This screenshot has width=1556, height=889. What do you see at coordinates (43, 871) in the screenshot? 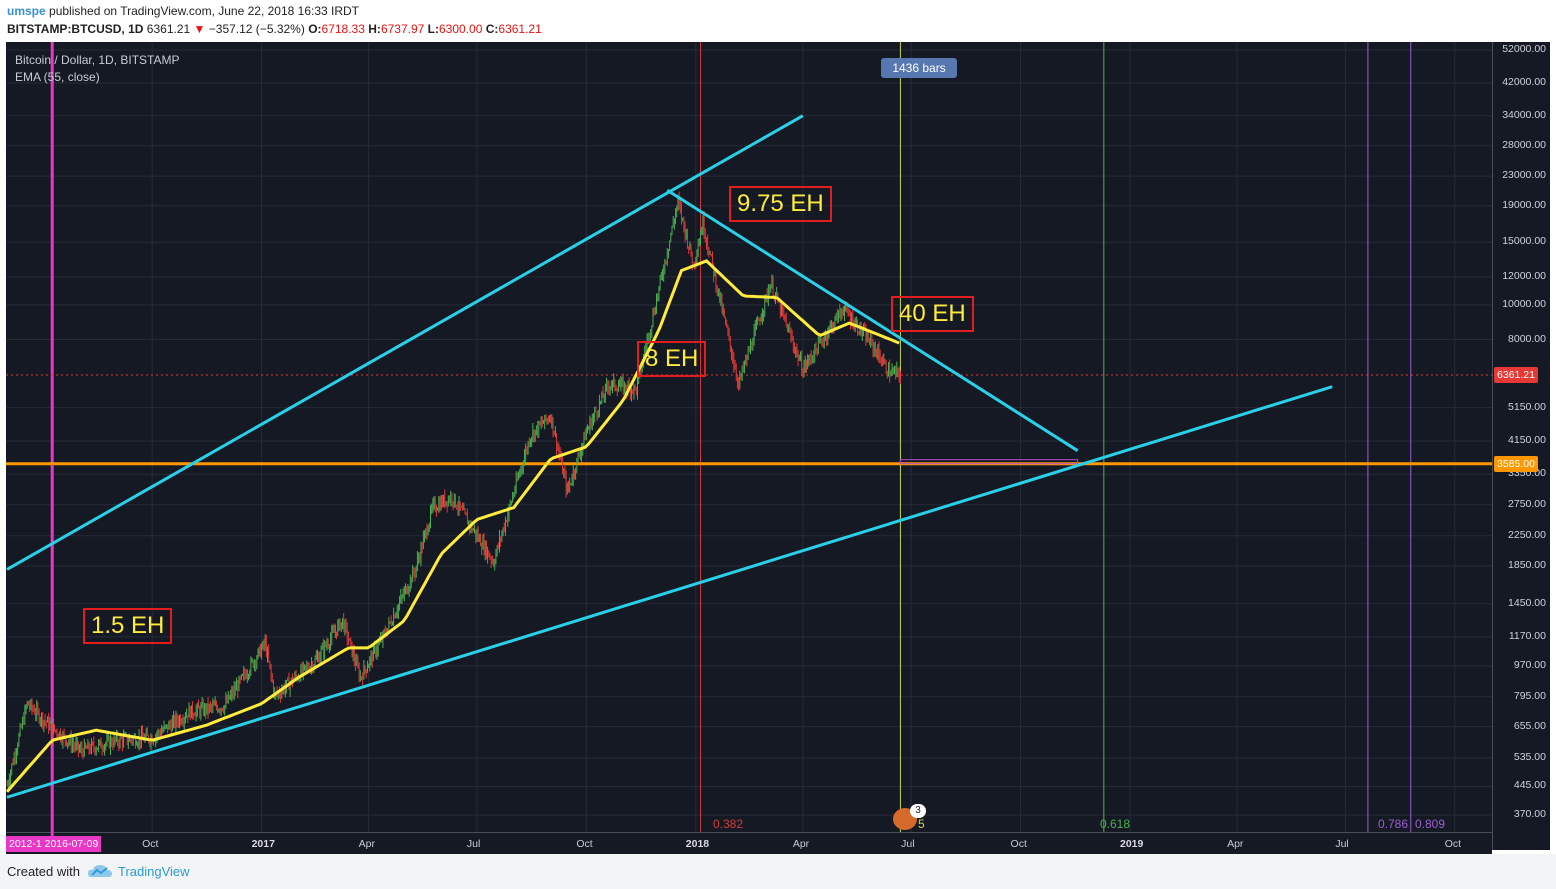
I see `created-with-text: Created with` at bounding box center [43, 871].